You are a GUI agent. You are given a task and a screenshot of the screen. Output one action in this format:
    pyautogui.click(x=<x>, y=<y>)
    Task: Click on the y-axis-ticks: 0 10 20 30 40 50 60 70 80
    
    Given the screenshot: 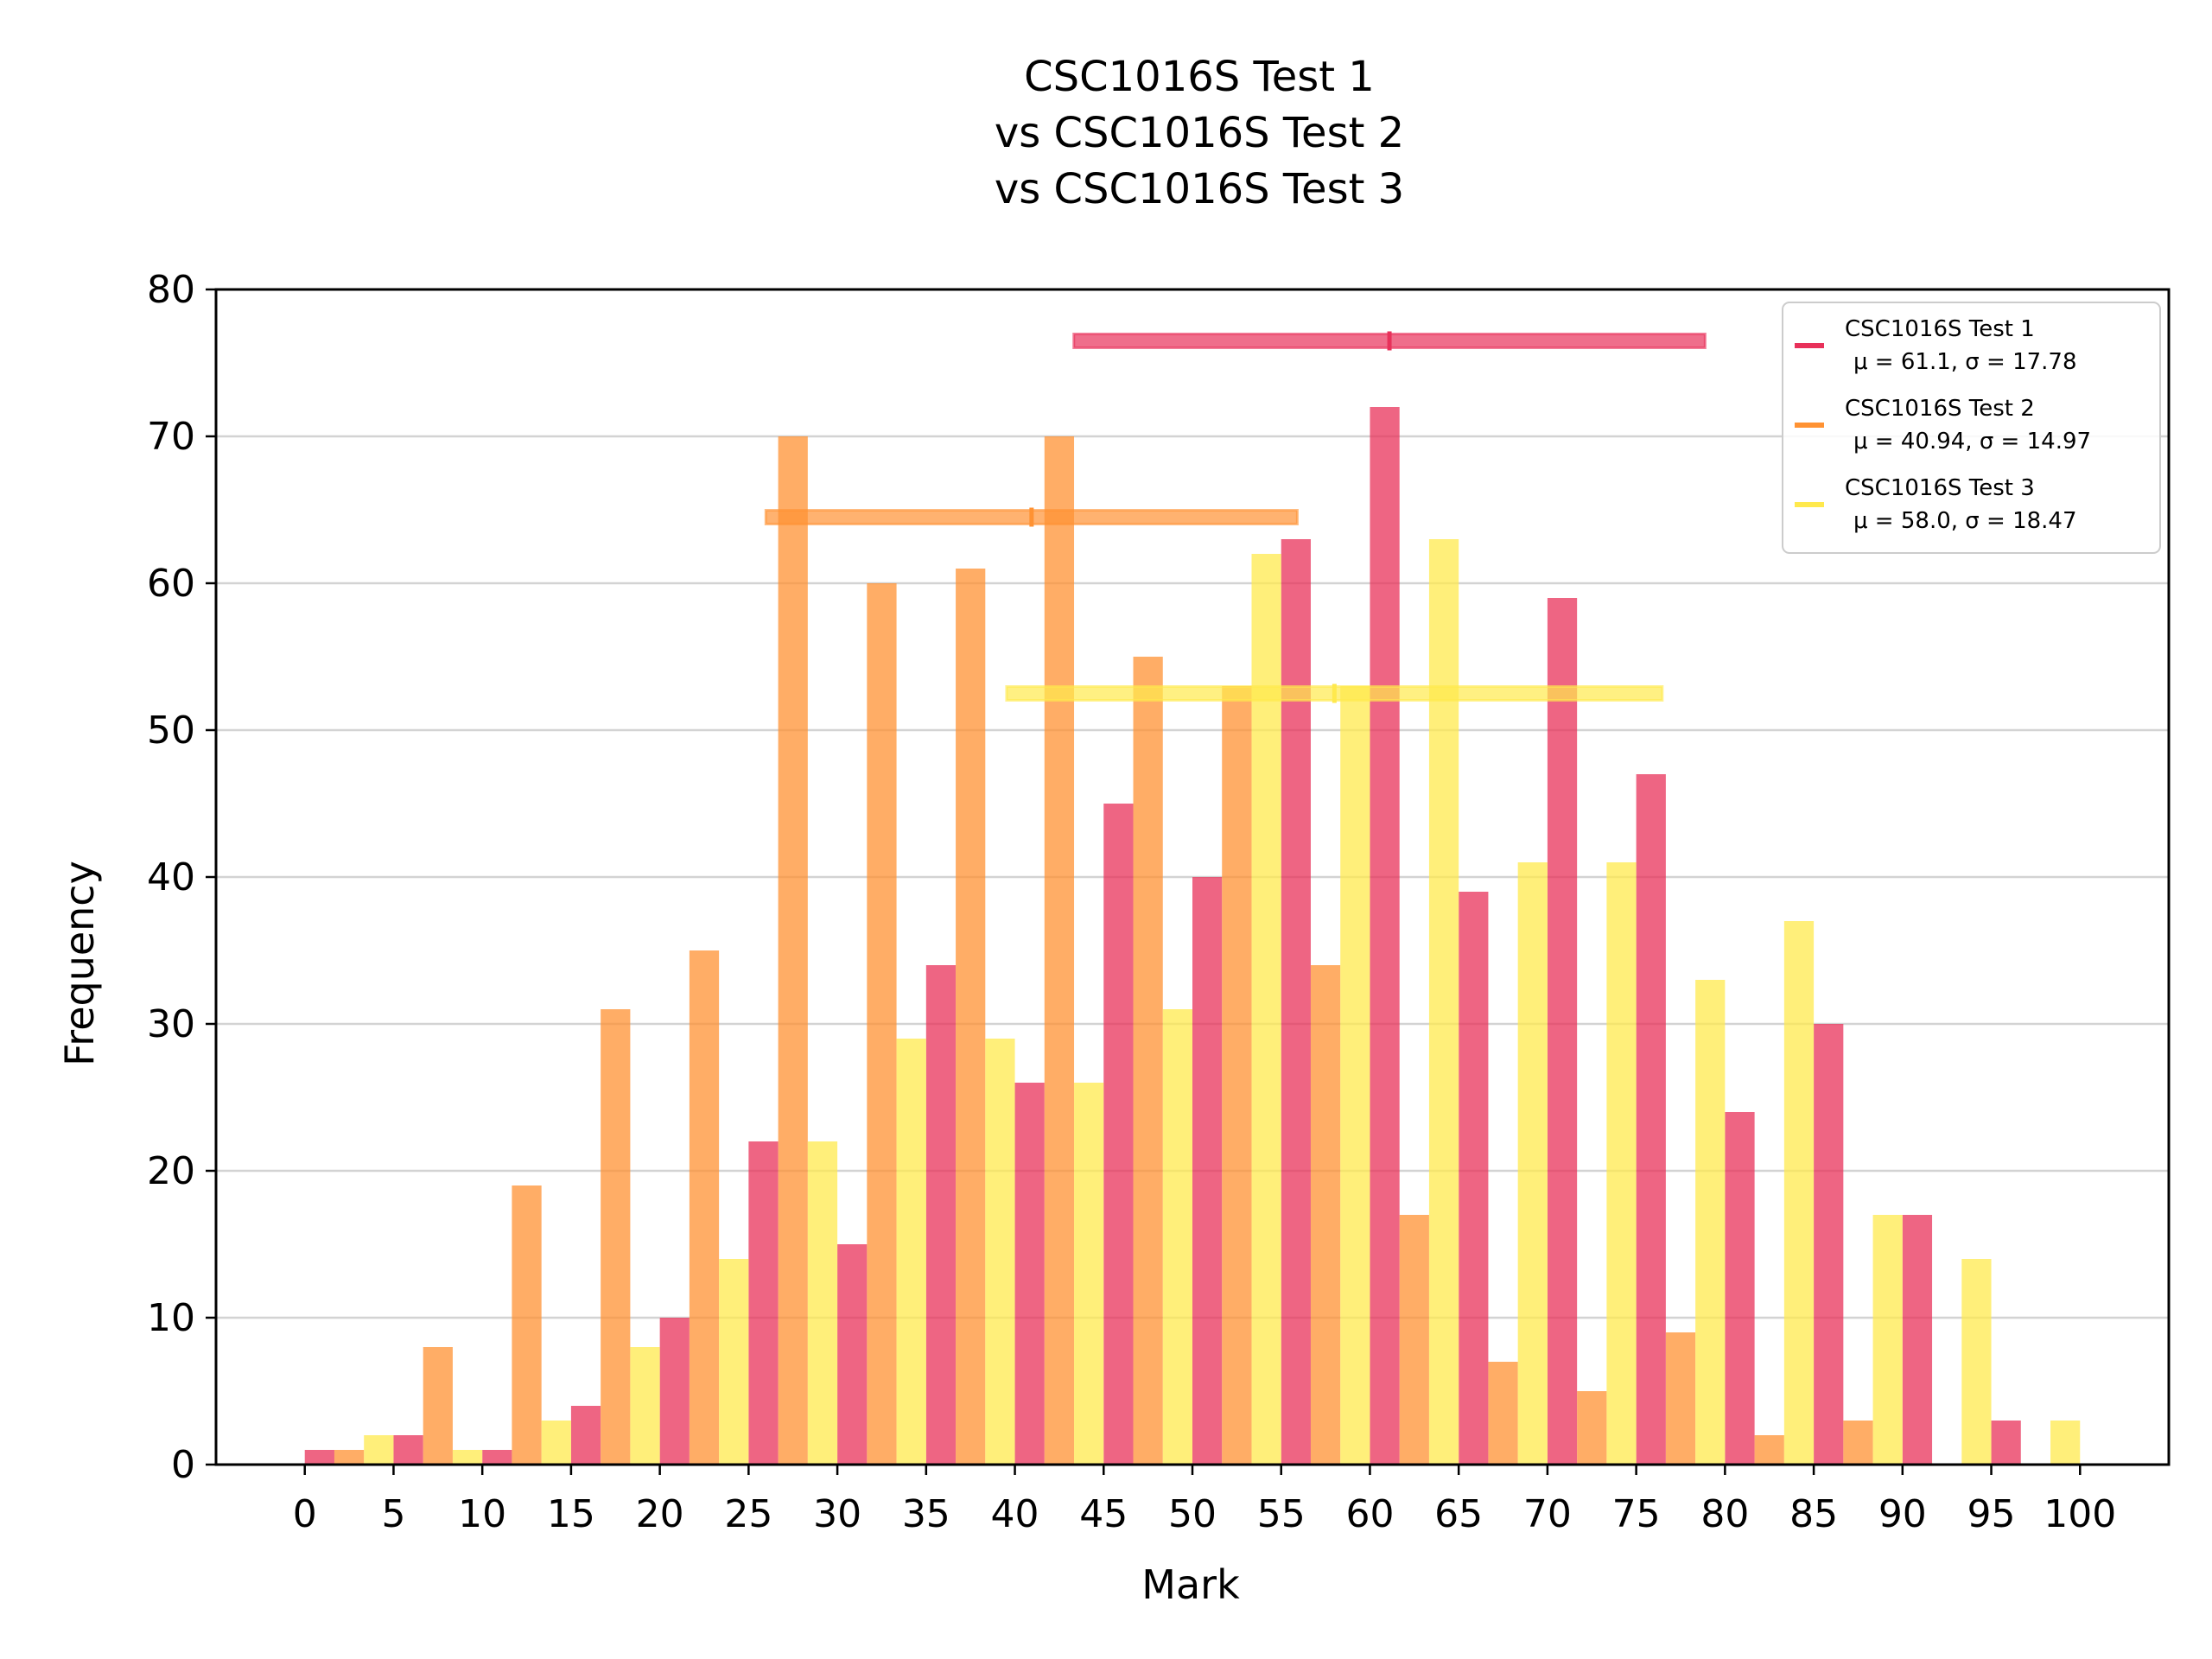 What is the action you would take?
    pyautogui.click(x=181, y=877)
    